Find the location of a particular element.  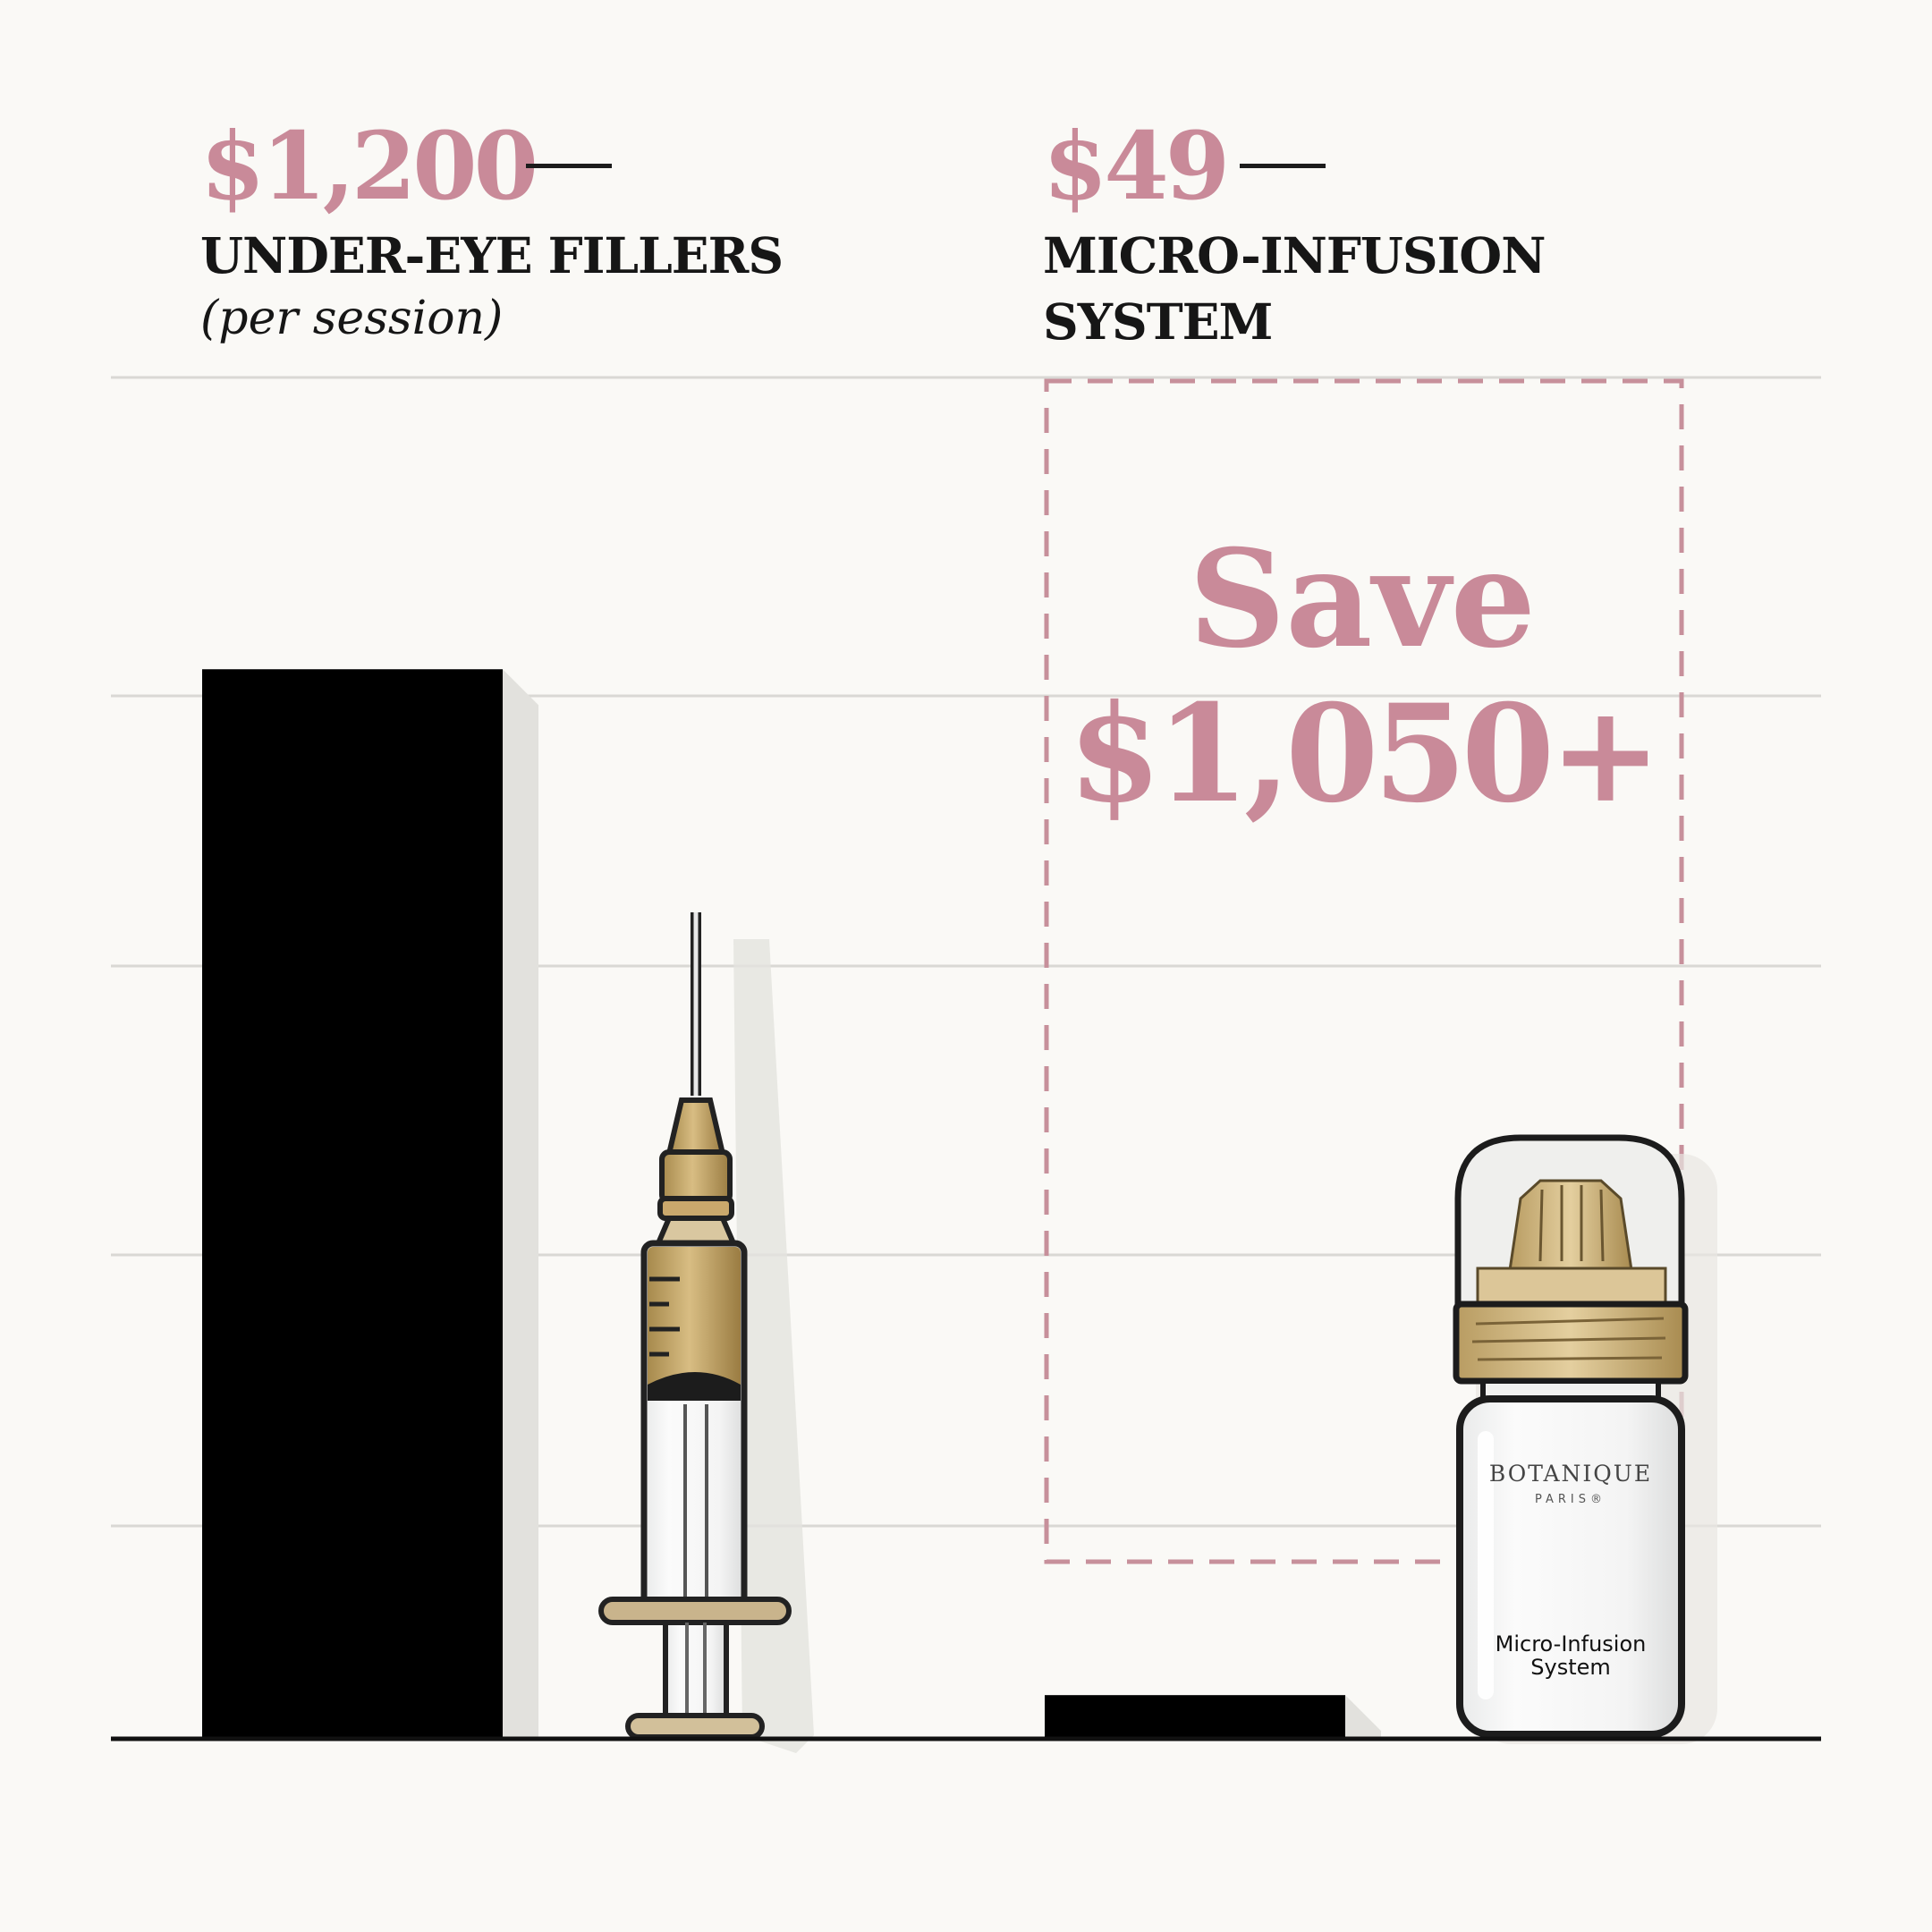

infusion-label-line2: SYSTEM is located at coordinates (1158, 321).